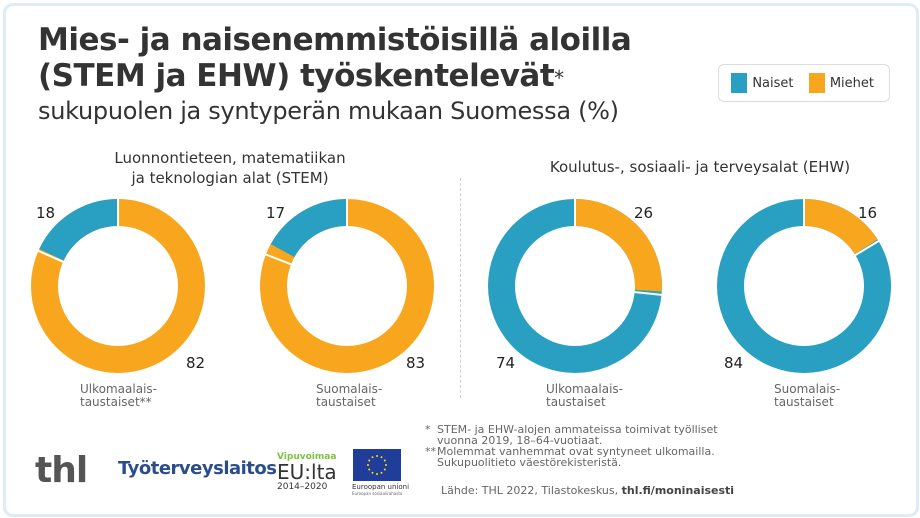  I want to click on thl-logo: thl, so click(61, 470).